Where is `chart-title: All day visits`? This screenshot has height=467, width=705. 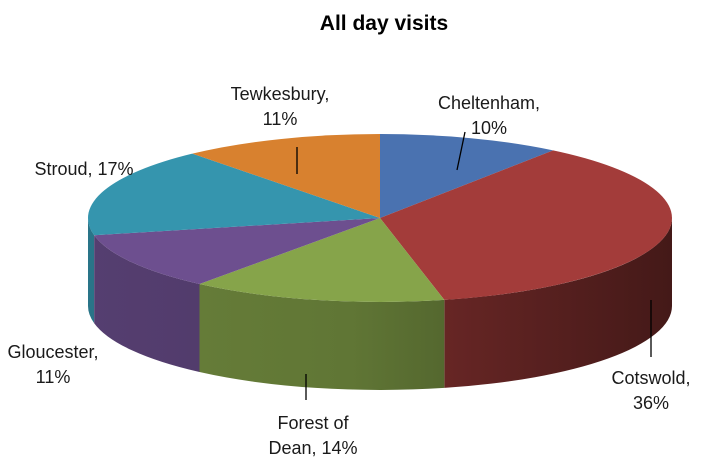 chart-title: All day visits is located at coordinates (384, 23).